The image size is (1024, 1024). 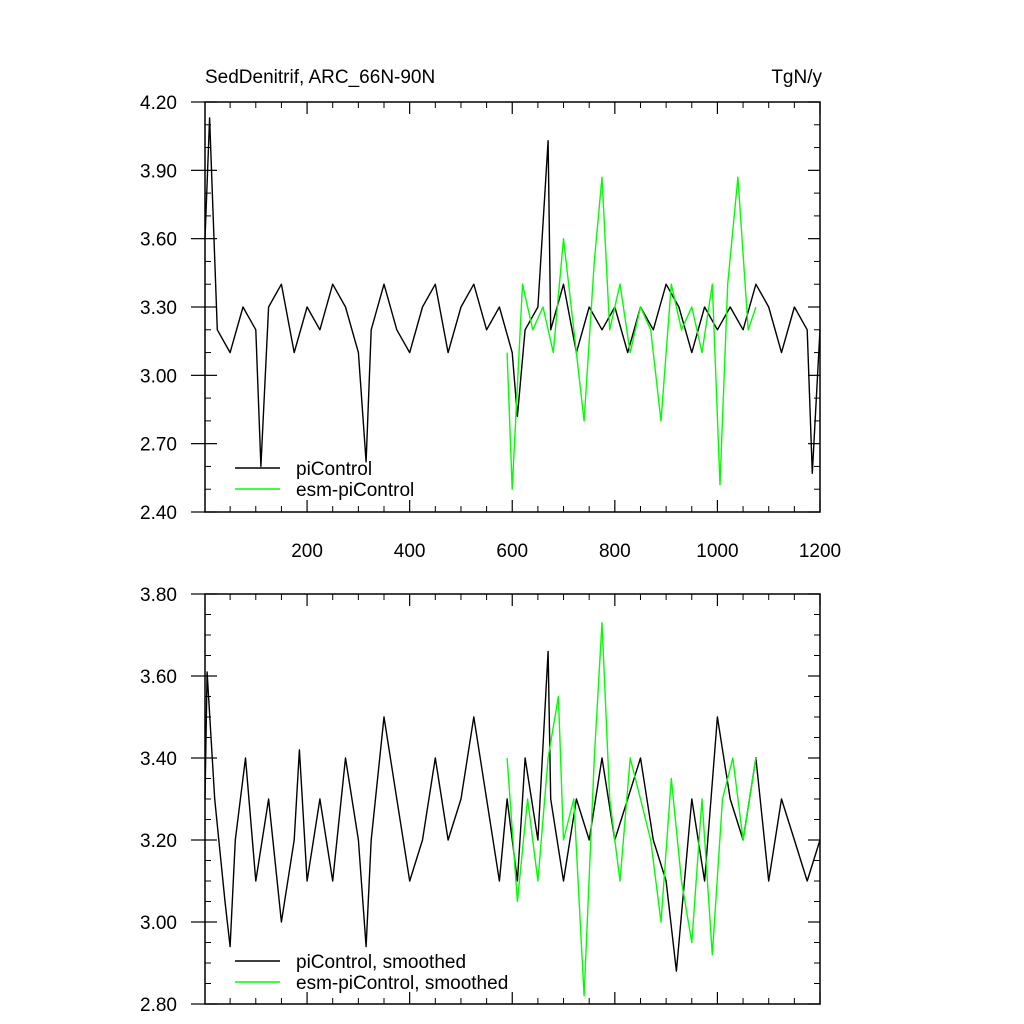 I want to click on top-y-tick-label: 4.20, so click(x=158, y=103).